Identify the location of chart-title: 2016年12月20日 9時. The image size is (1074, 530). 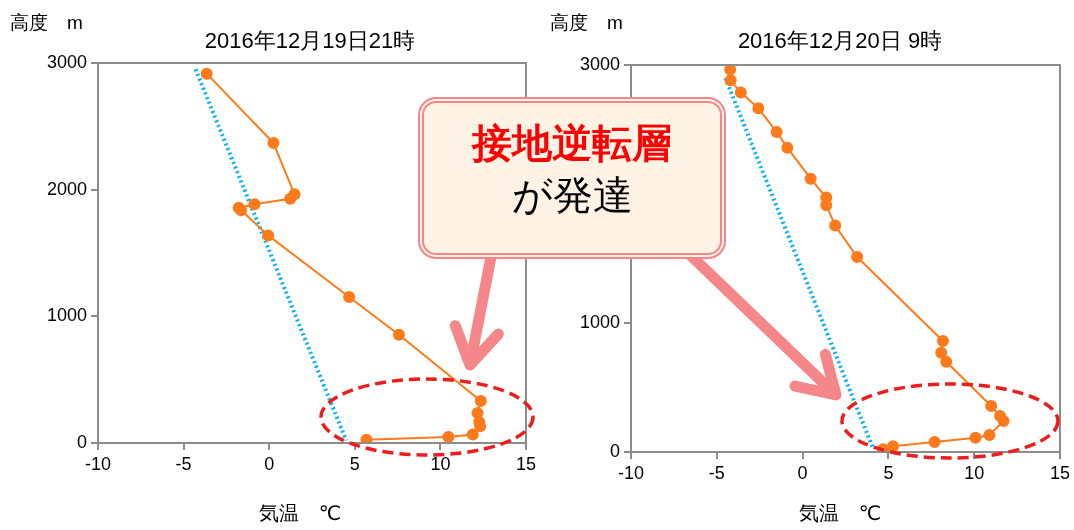
(840, 41).